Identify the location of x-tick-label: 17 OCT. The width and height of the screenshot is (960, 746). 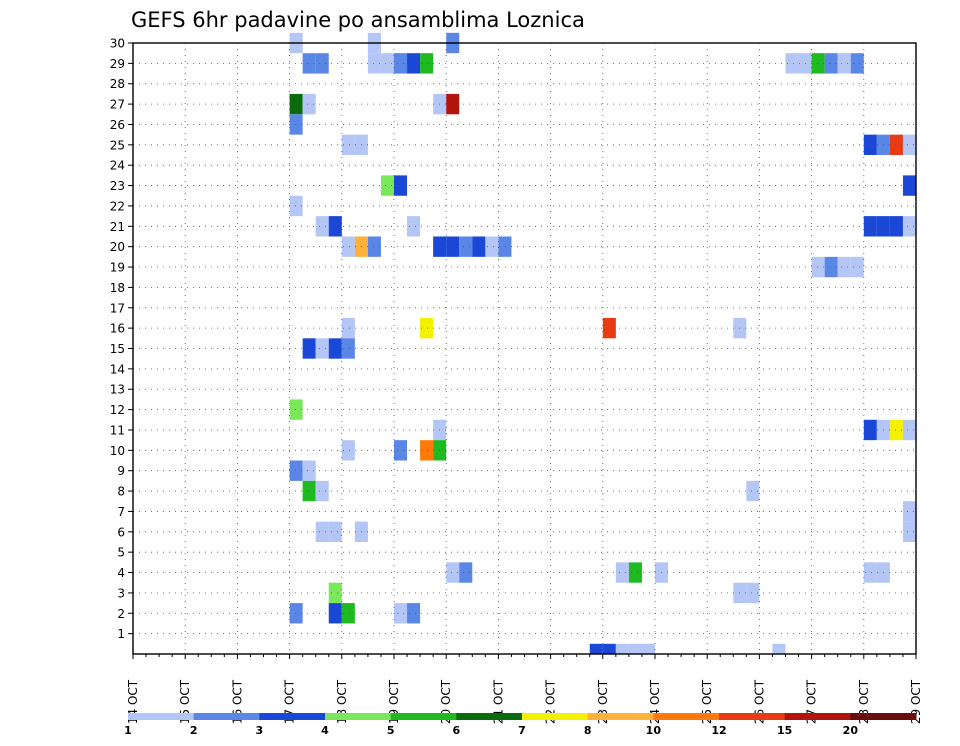
(290, 701).